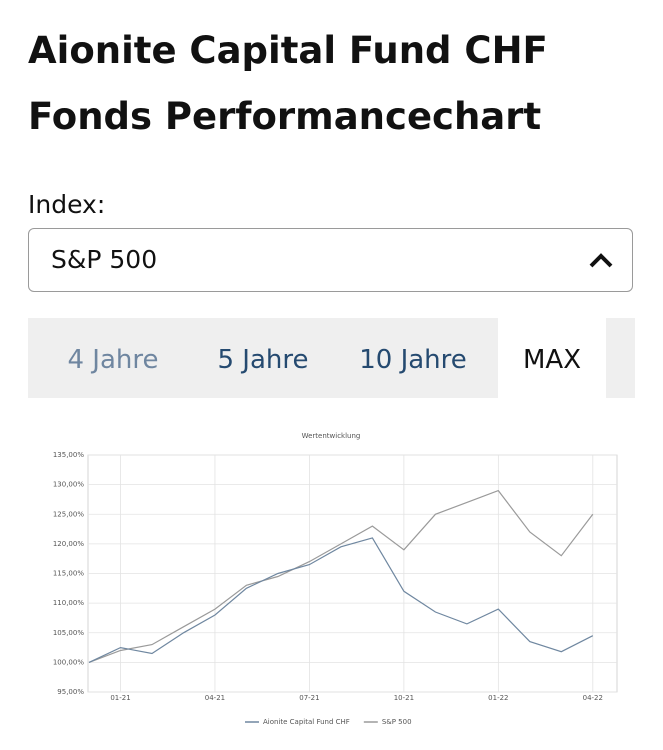 The height and width of the screenshot is (750, 663). Describe the element at coordinates (397, 722) in the screenshot. I see `legend-label: S&P 500` at that location.